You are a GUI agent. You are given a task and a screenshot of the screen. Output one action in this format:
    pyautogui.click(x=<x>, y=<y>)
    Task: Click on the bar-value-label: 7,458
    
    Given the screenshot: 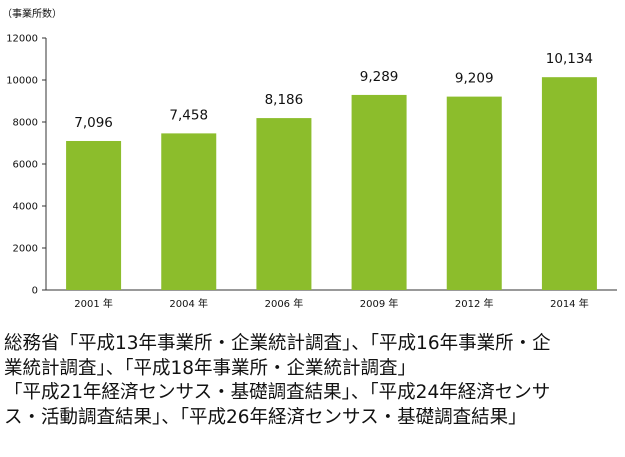 What is the action you would take?
    pyautogui.click(x=188, y=115)
    